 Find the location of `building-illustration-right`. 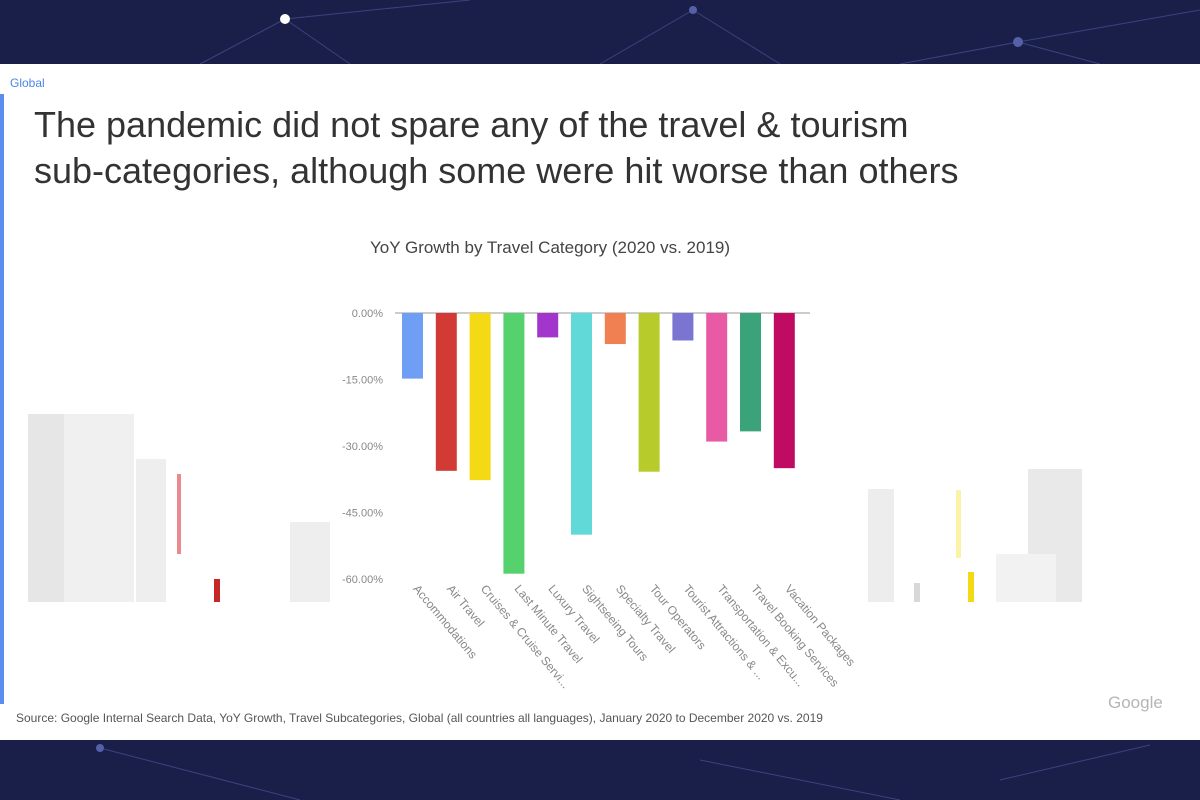

building-illustration-right is located at coordinates (881, 545).